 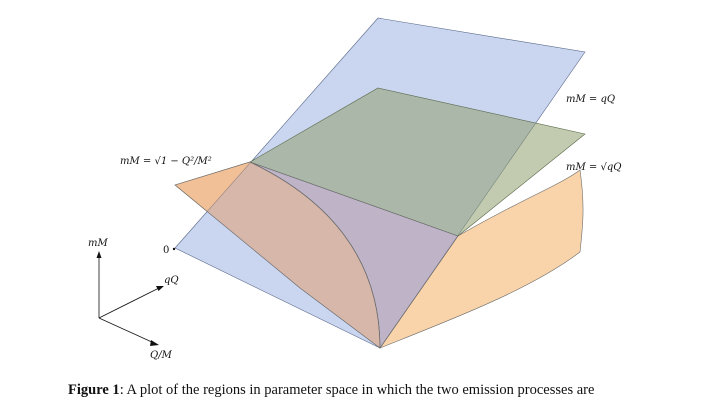 What do you see at coordinates (593, 167) in the screenshot?
I see `label-mM-sqrt-qQ: mM = √qQ` at bounding box center [593, 167].